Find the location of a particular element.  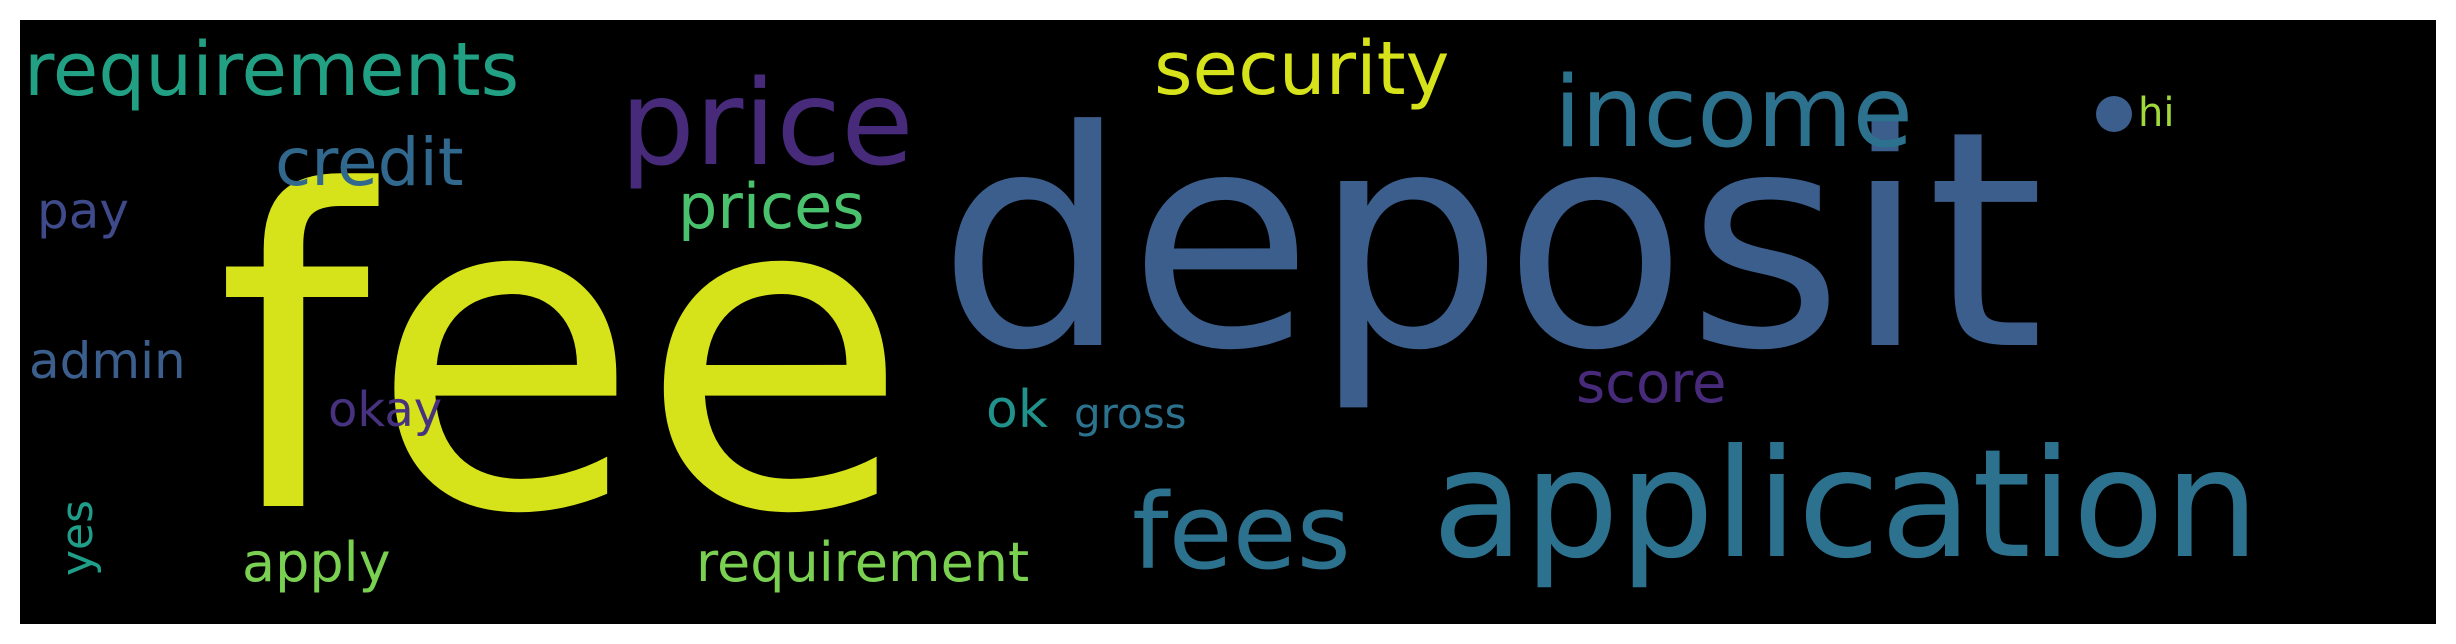

word-hi: hi is located at coordinates (2156, 113).